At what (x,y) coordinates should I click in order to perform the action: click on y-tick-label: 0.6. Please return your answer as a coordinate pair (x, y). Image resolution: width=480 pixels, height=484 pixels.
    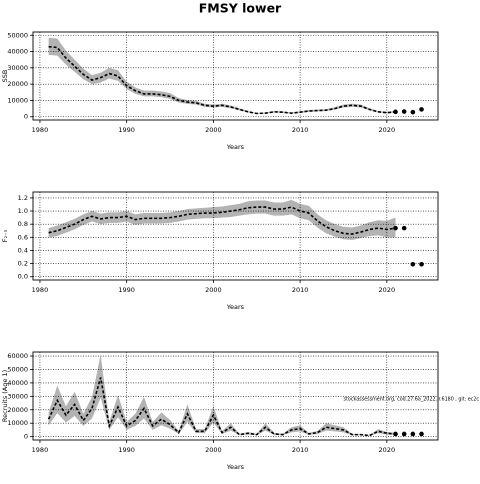
    Looking at the image, I should click on (23, 237).